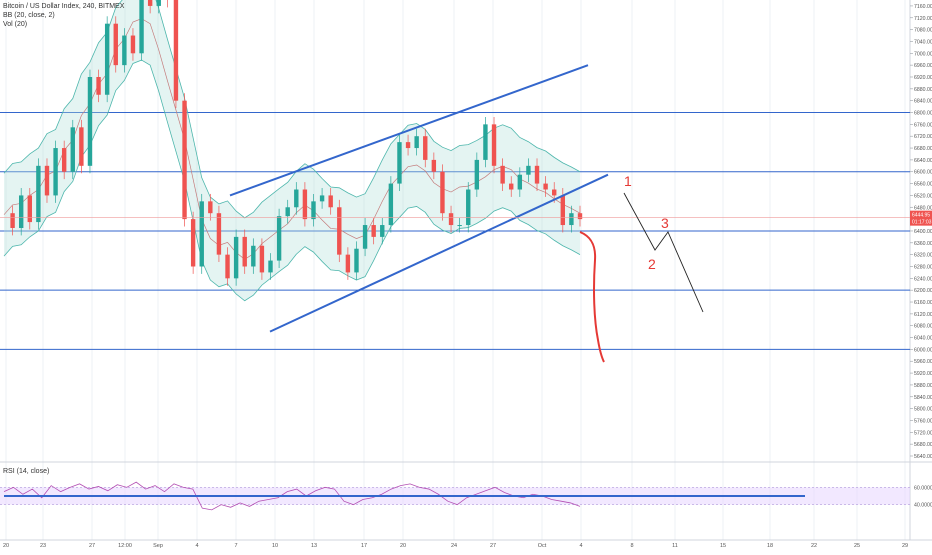  Describe the element at coordinates (923, 506) in the screenshot. I see `rsi-level-low-label: 40.0000` at that location.